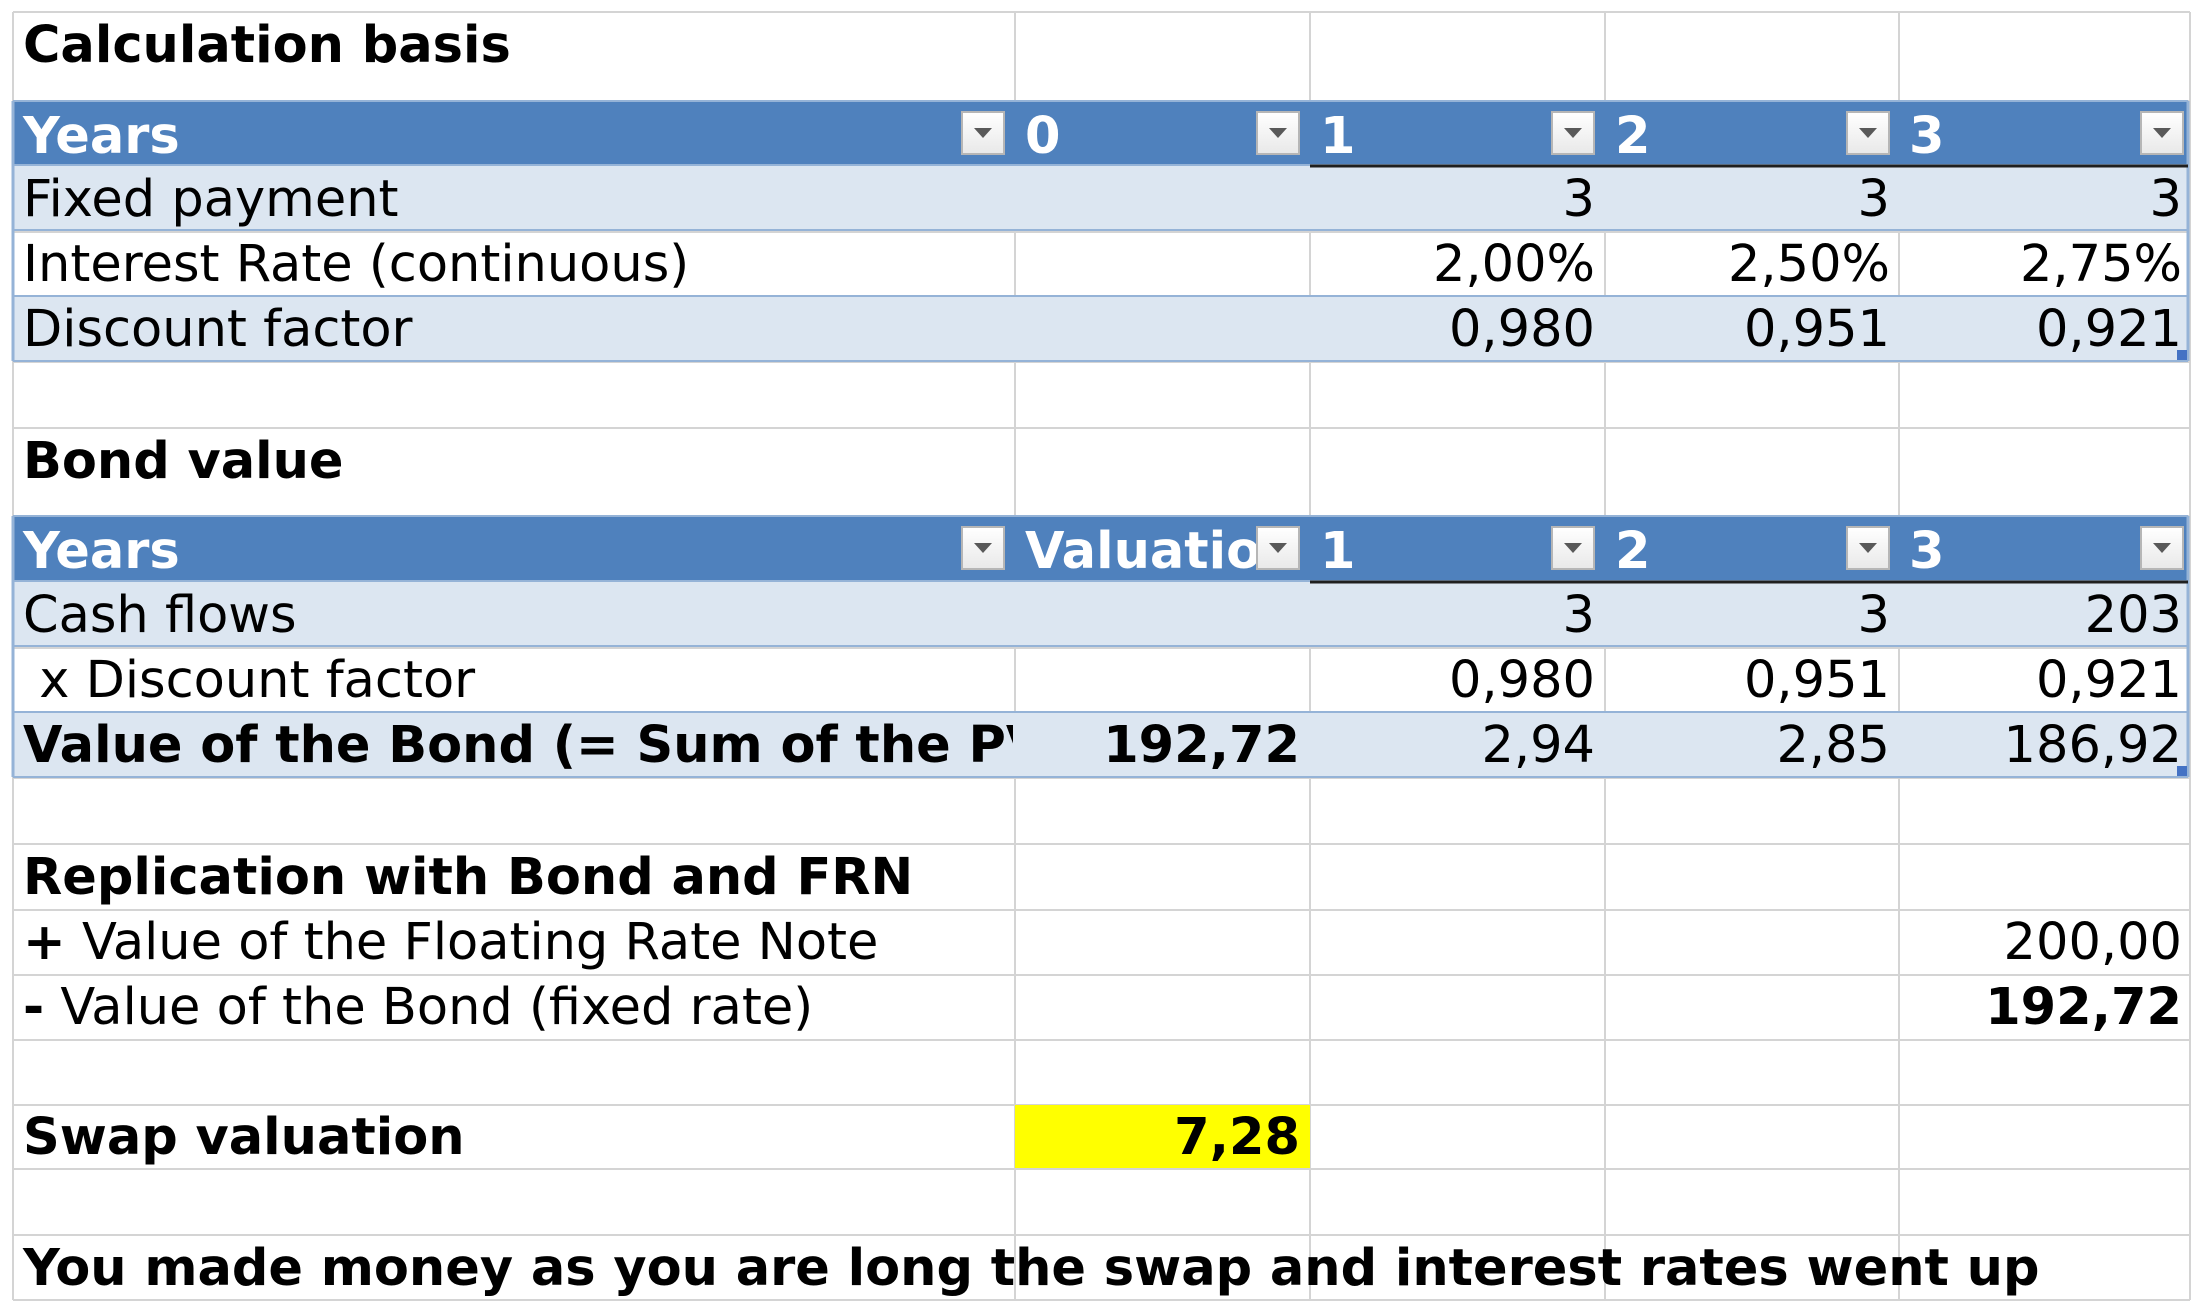 Image resolution: width=2200 pixels, height=1308 pixels. I want to click on table1-header-years: Years, so click(101, 136).